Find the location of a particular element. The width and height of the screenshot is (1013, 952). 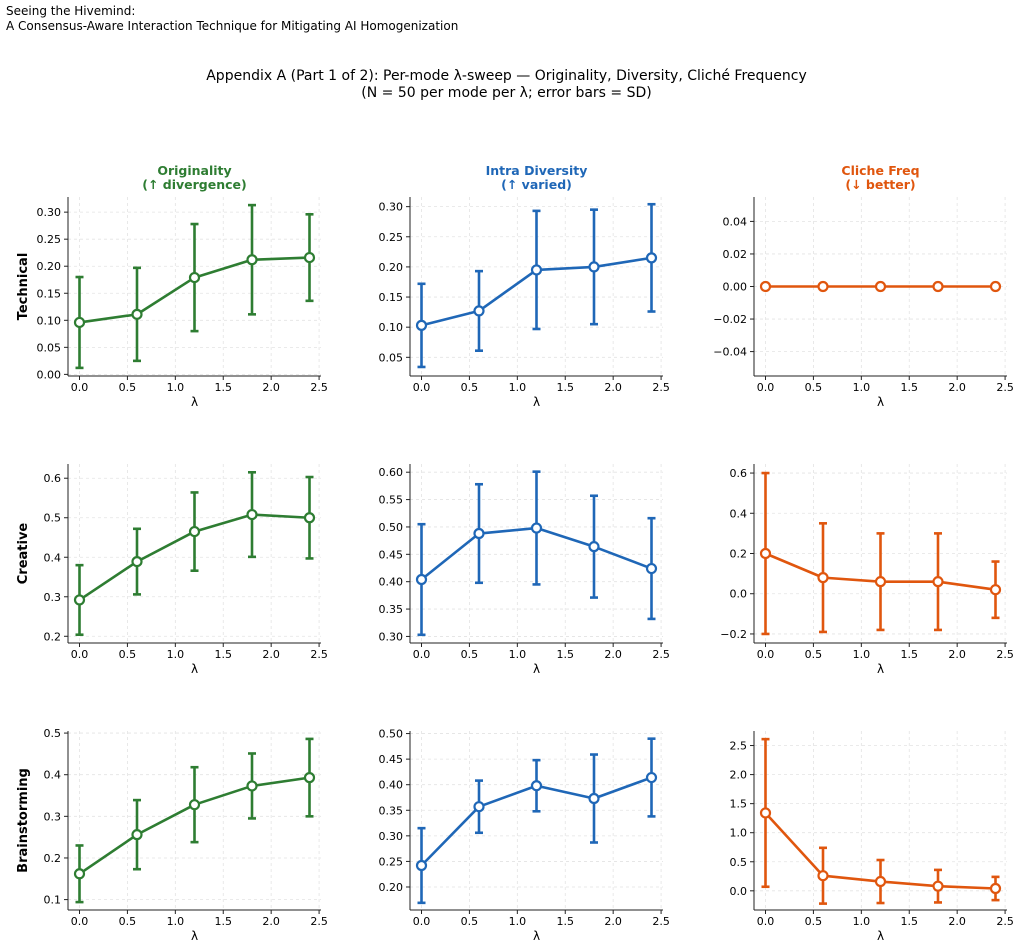

paper-title-line-1: Seeing the Hivemind: is located at coordinates (71, 11).